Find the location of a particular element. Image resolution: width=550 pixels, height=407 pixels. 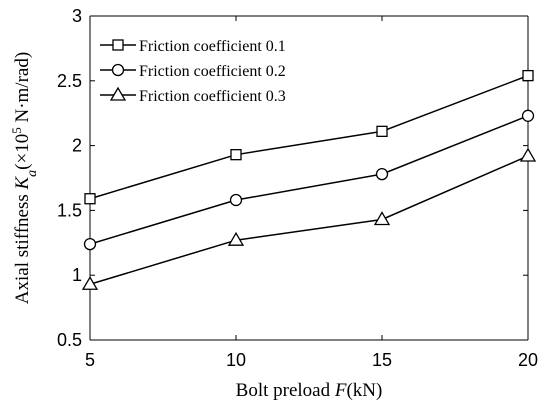

x-tick-label: 20 is located at coordinates (528, 360).